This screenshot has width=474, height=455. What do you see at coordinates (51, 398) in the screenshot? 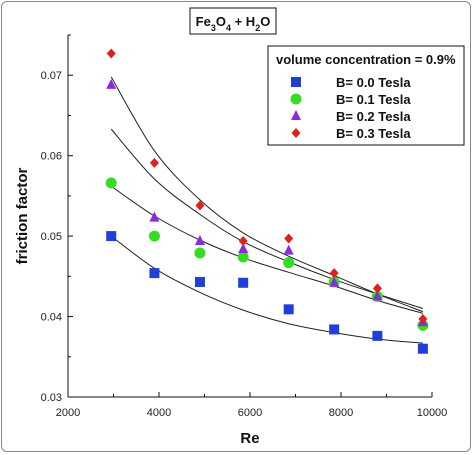
I see `y-tick-label: 0.03` at bounding box center [51, 398].